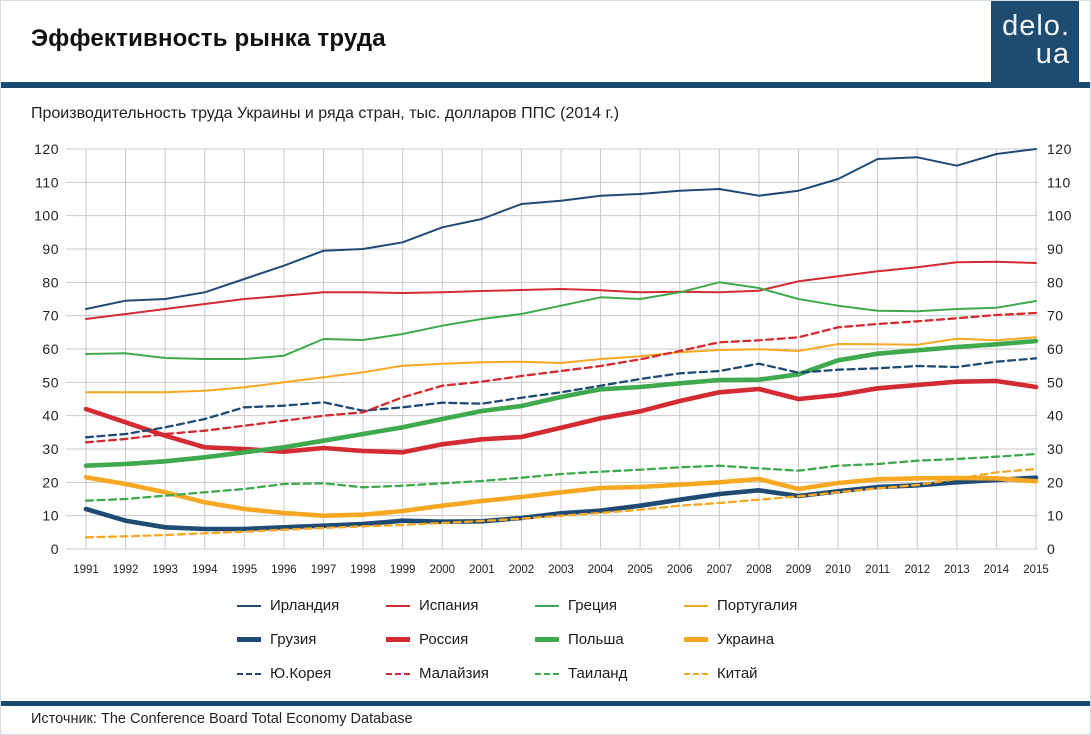 The image size is (1091, 735). I want to click on legend-line-sample-thailand, so click(547, 673).